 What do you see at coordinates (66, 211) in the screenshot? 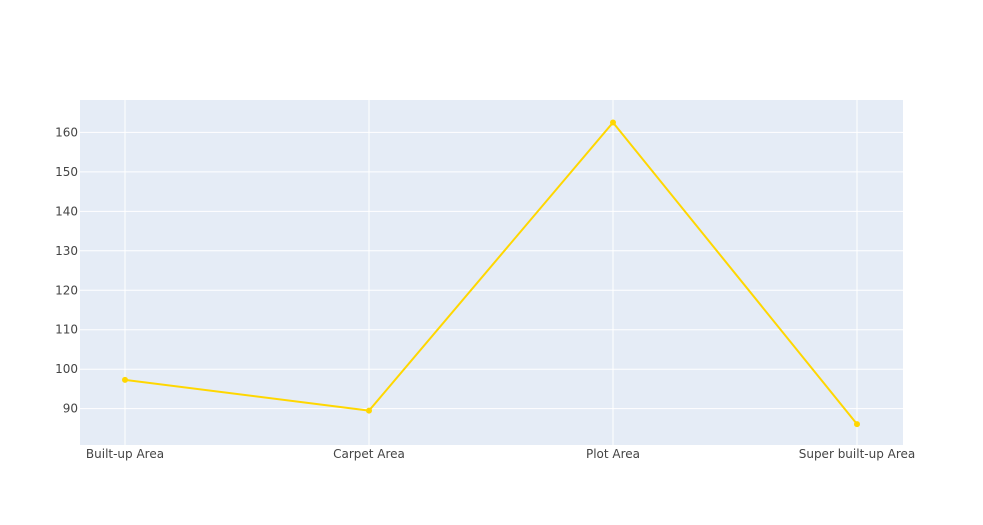
I see `y-tick-label: 140` at bounding box center [66, 211].